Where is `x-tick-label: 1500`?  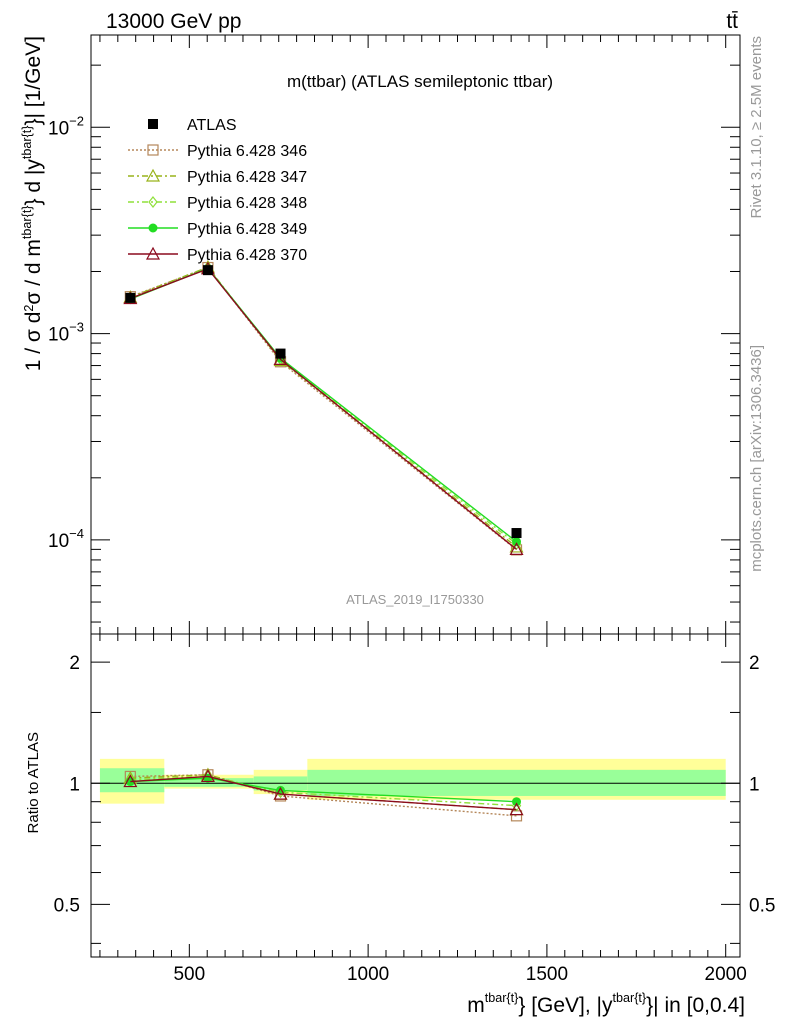
x-tick-label: 1500 is located at coordinates (547, 974).